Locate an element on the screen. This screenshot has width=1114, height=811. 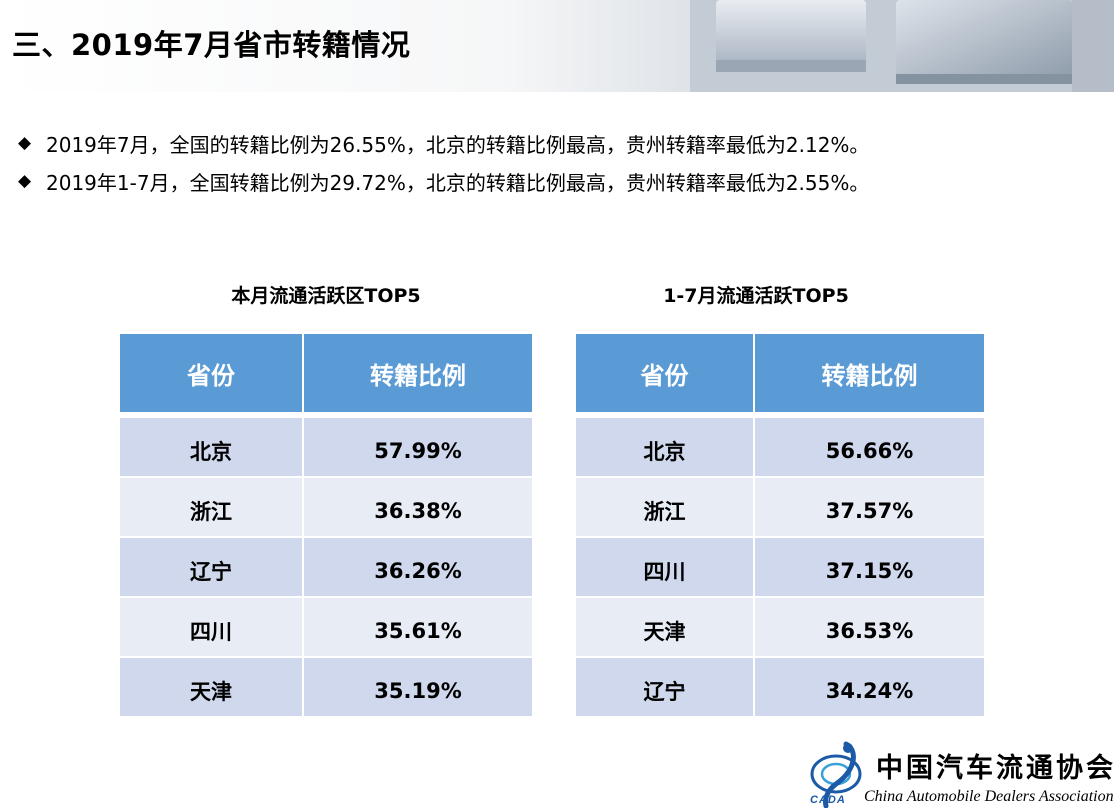
cell-ratio: 37.57% is located at coordinates (869, 506).